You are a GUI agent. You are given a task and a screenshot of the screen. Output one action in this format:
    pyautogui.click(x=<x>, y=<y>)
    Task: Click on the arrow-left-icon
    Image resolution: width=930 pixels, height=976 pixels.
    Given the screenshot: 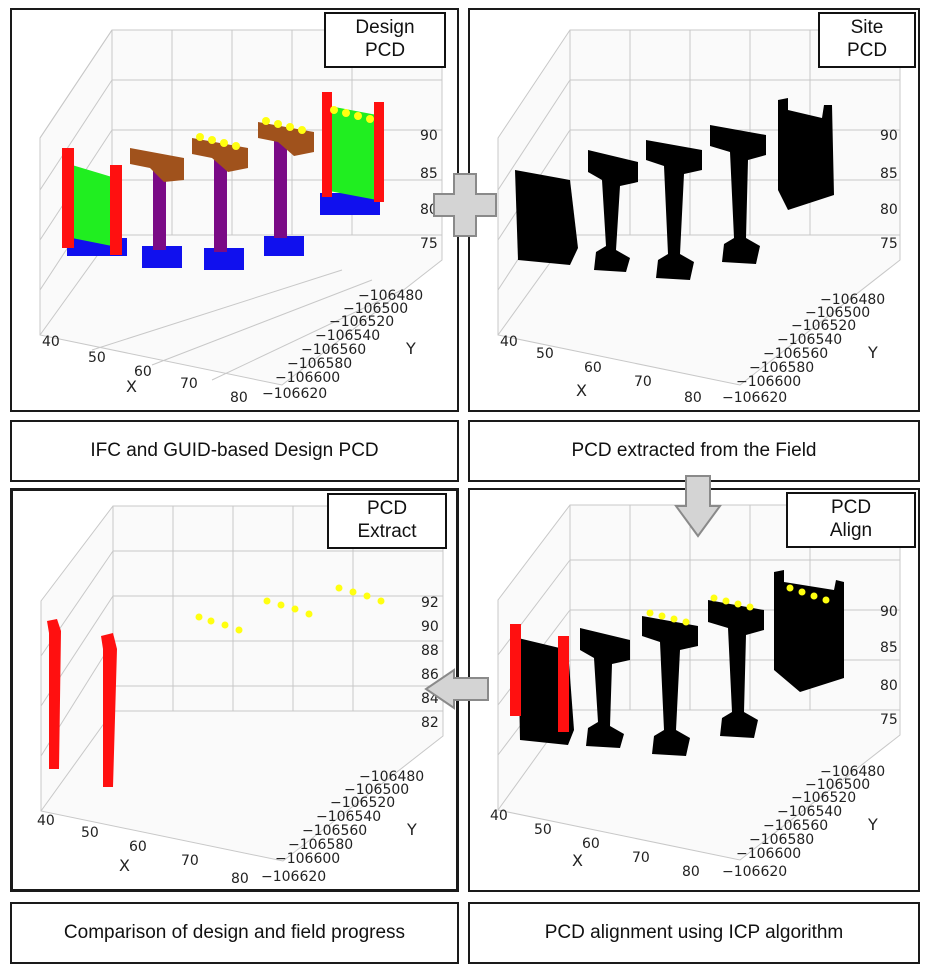 What is the action you would take?
    pyautogui.click(x=456, y=689)
    